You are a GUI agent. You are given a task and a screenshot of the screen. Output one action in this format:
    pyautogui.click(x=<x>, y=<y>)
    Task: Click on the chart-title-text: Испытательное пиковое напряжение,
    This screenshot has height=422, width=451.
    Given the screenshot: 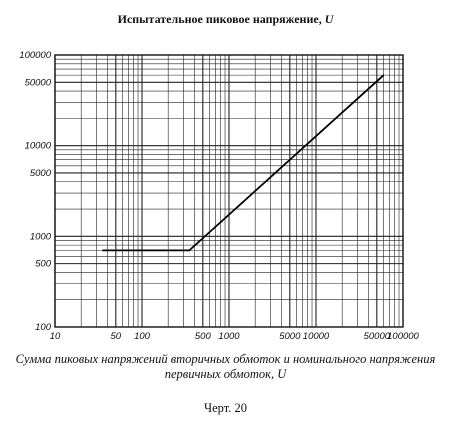 What is the action you would take?
    pyautogui.click(x=219, y=19)
    